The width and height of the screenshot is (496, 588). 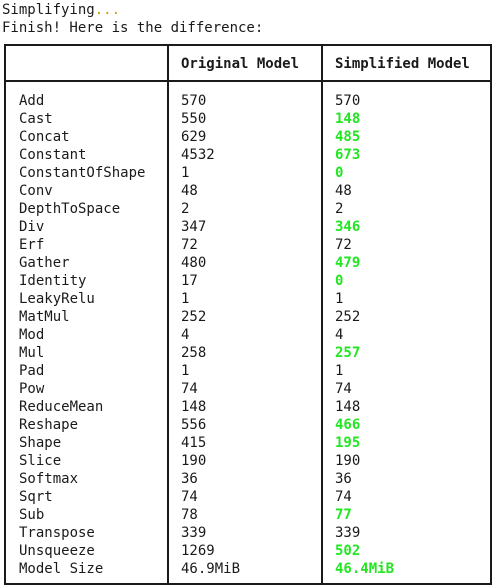 I want to click on op-name-cell: Concat, so click(x=44, y=137).